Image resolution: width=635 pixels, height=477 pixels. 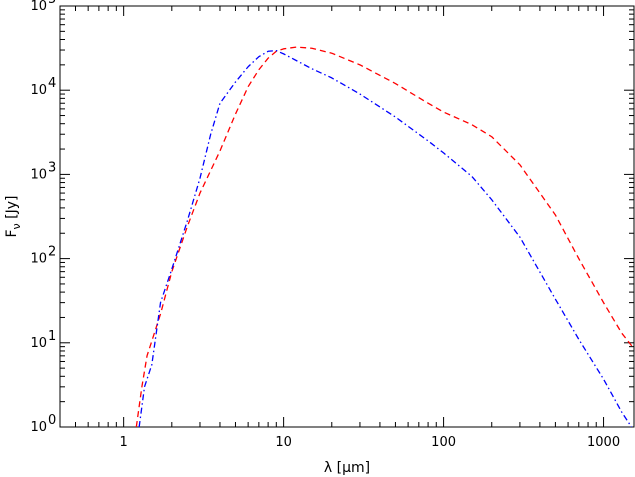 What do you see at coordinates (16, 226) in the screenshot?
I see `y-axis-label-subscript: ν` at bounding box center [16, 226].